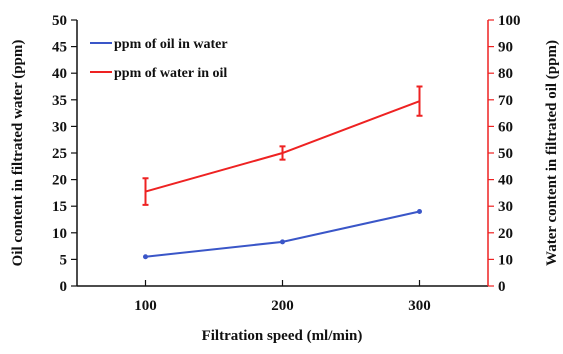 This screenshot has width=563, height=354. What do you see at coordinates (505, 207) in the screenshot?
I see `right-y-tick-label: 30` at bounding box center [505, 207].